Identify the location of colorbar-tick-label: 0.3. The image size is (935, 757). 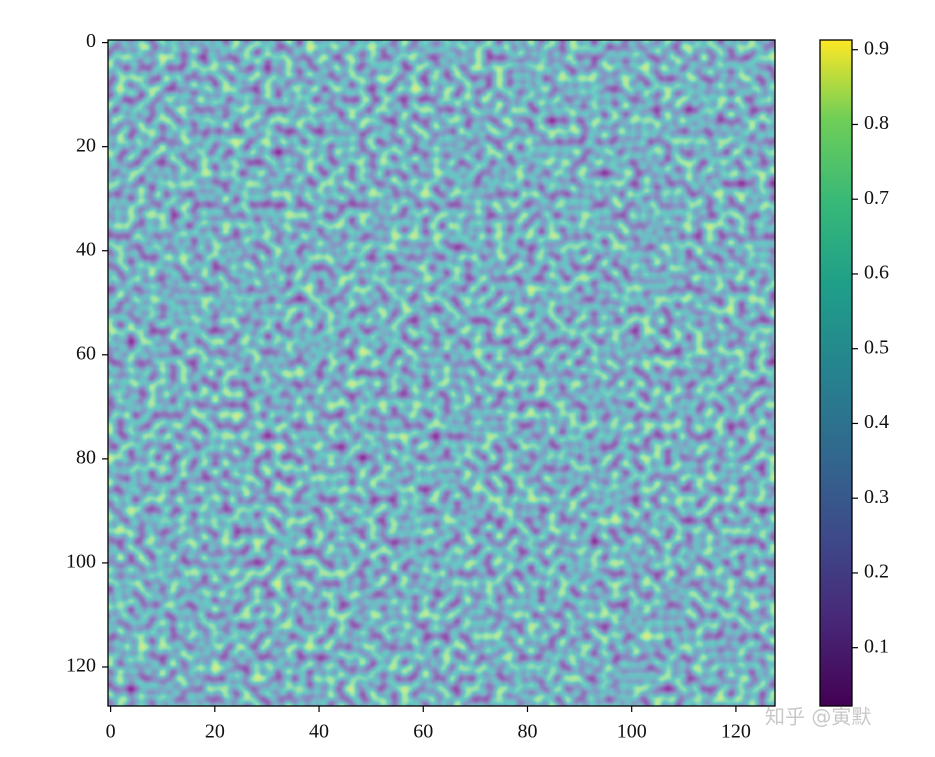
(876, 497).